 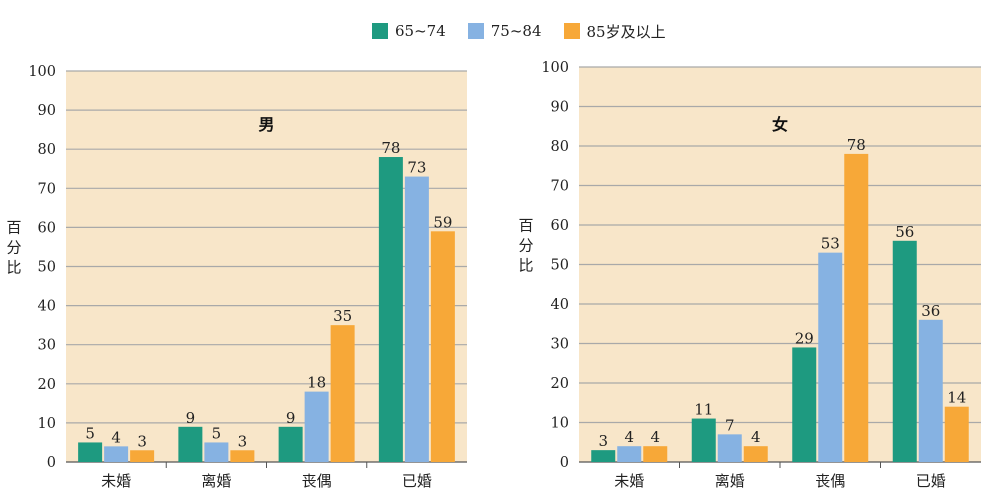 What do you see at coordinates (904, 232) in the screenshot?
I see `data-label: 56` at bounding box center [904, 232].